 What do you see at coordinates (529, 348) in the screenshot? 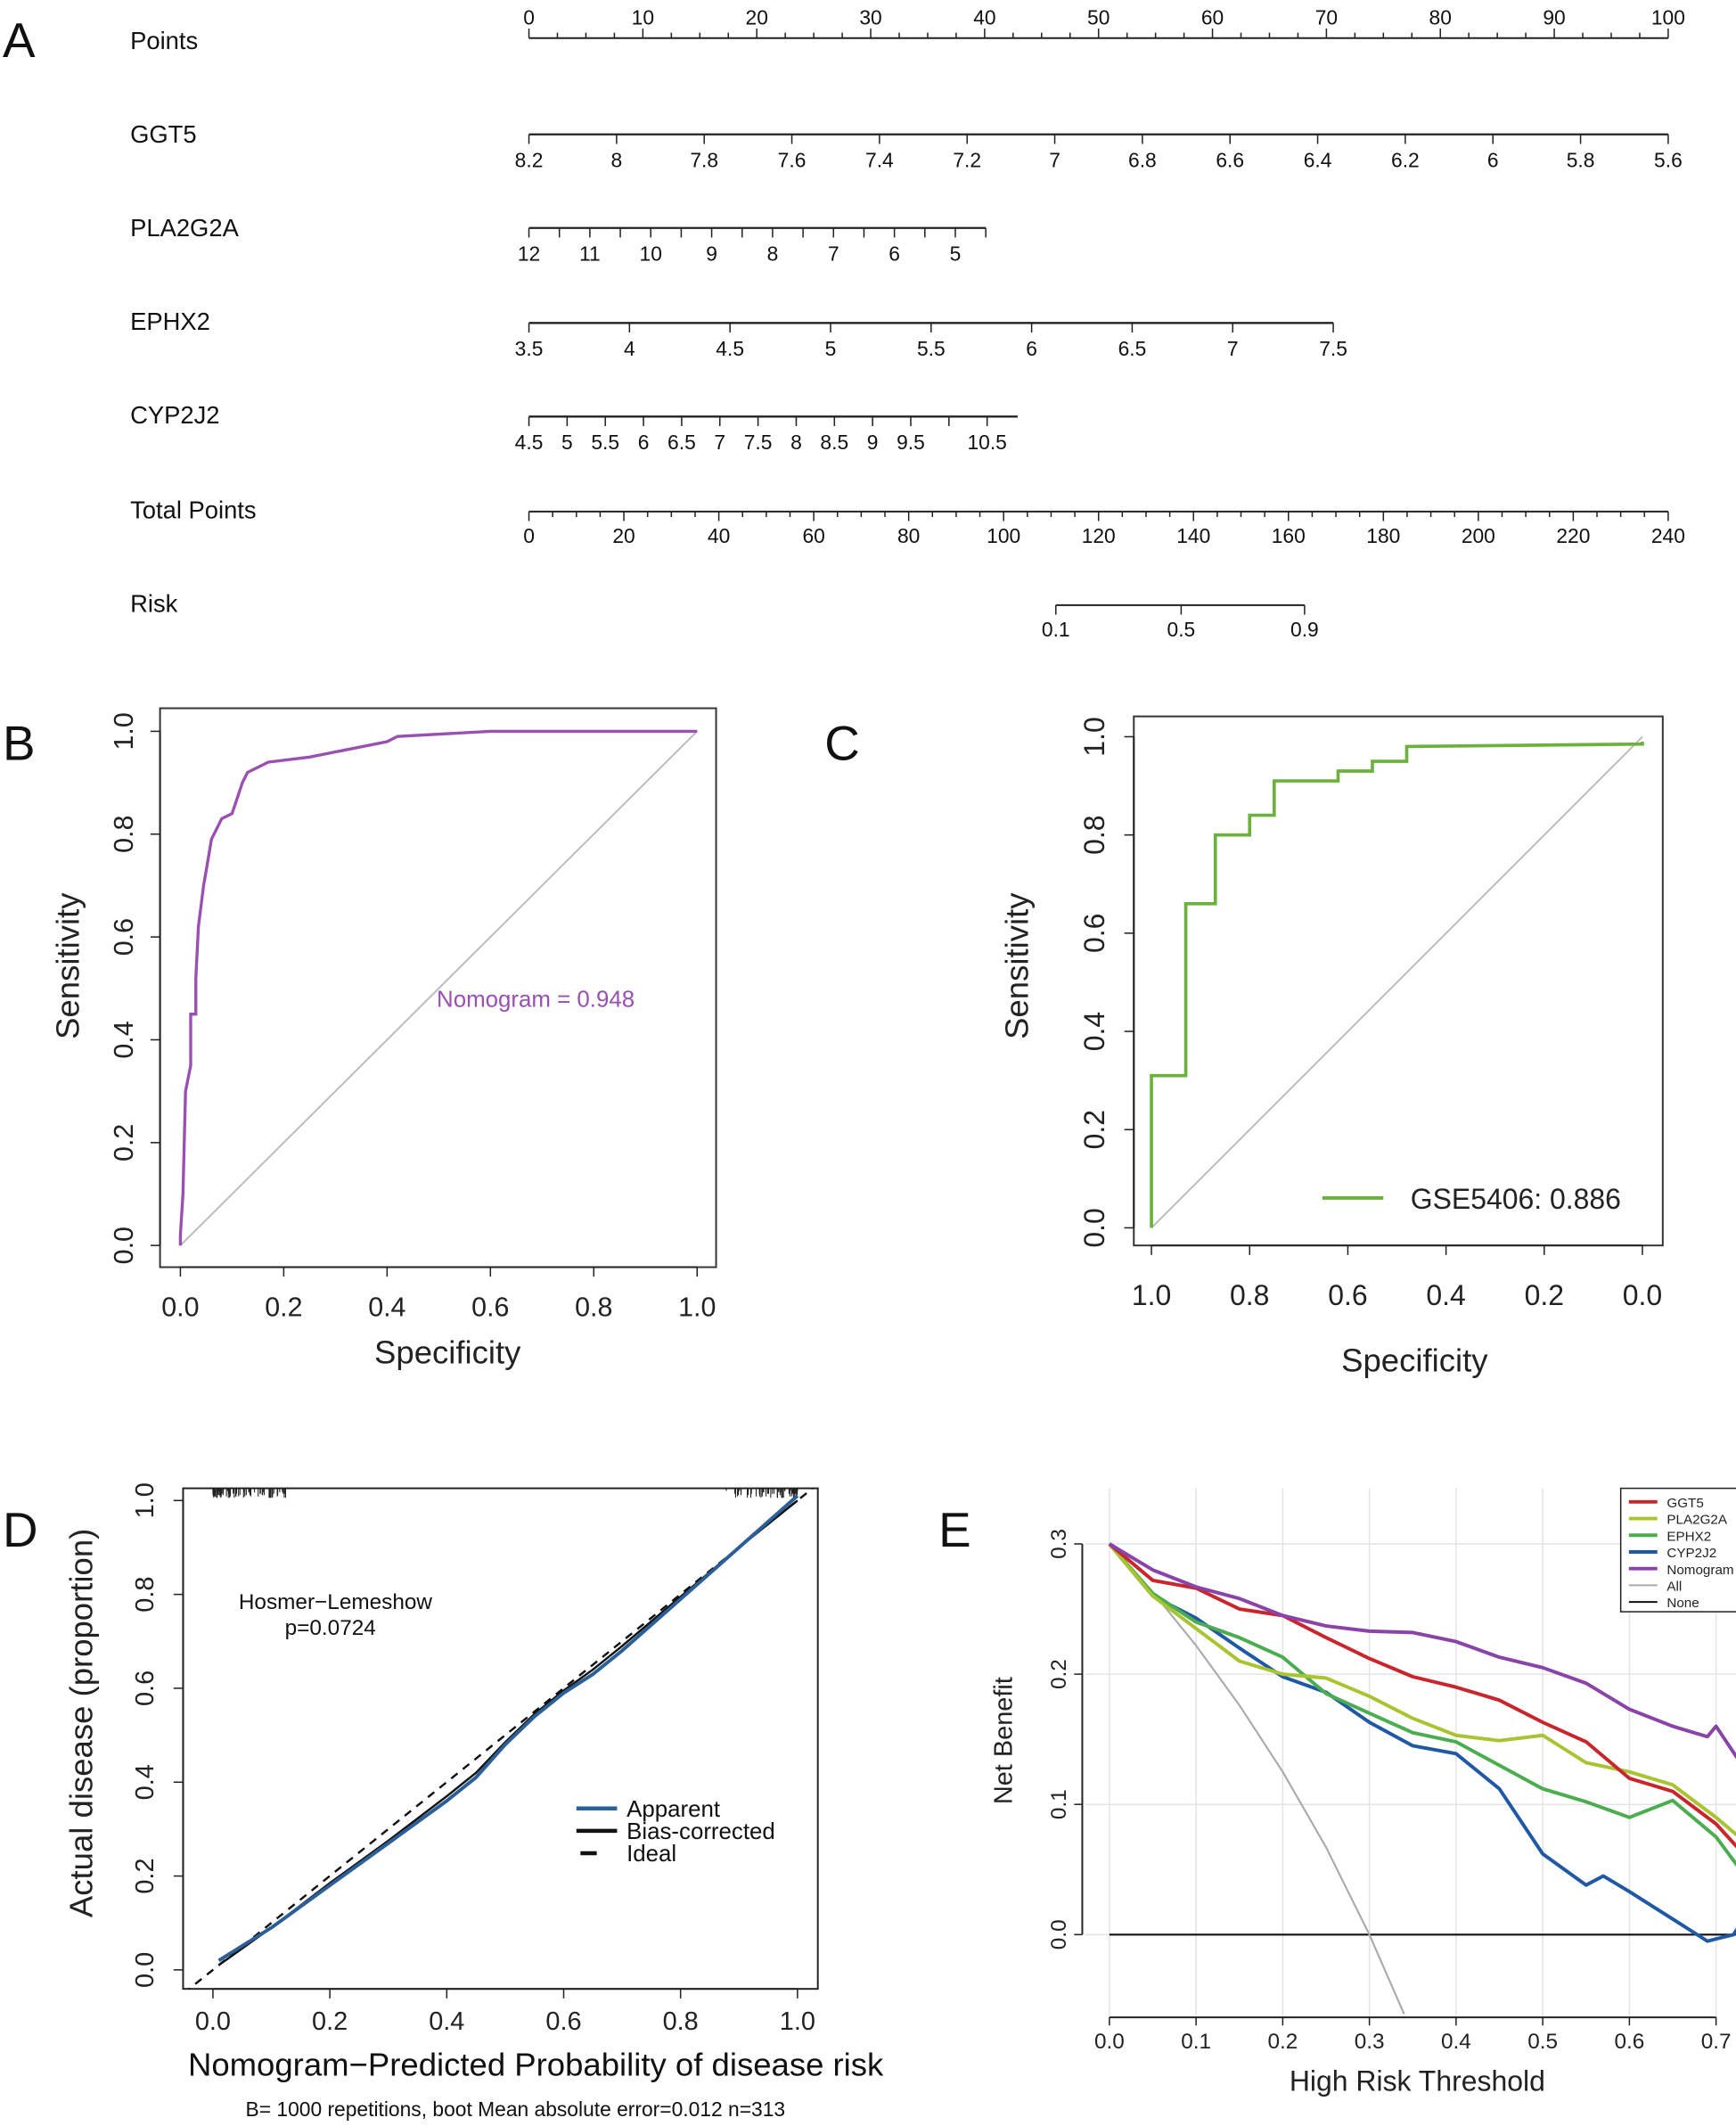
I see `variable-tick-label: 3.5` at bounding box center [529, 348].